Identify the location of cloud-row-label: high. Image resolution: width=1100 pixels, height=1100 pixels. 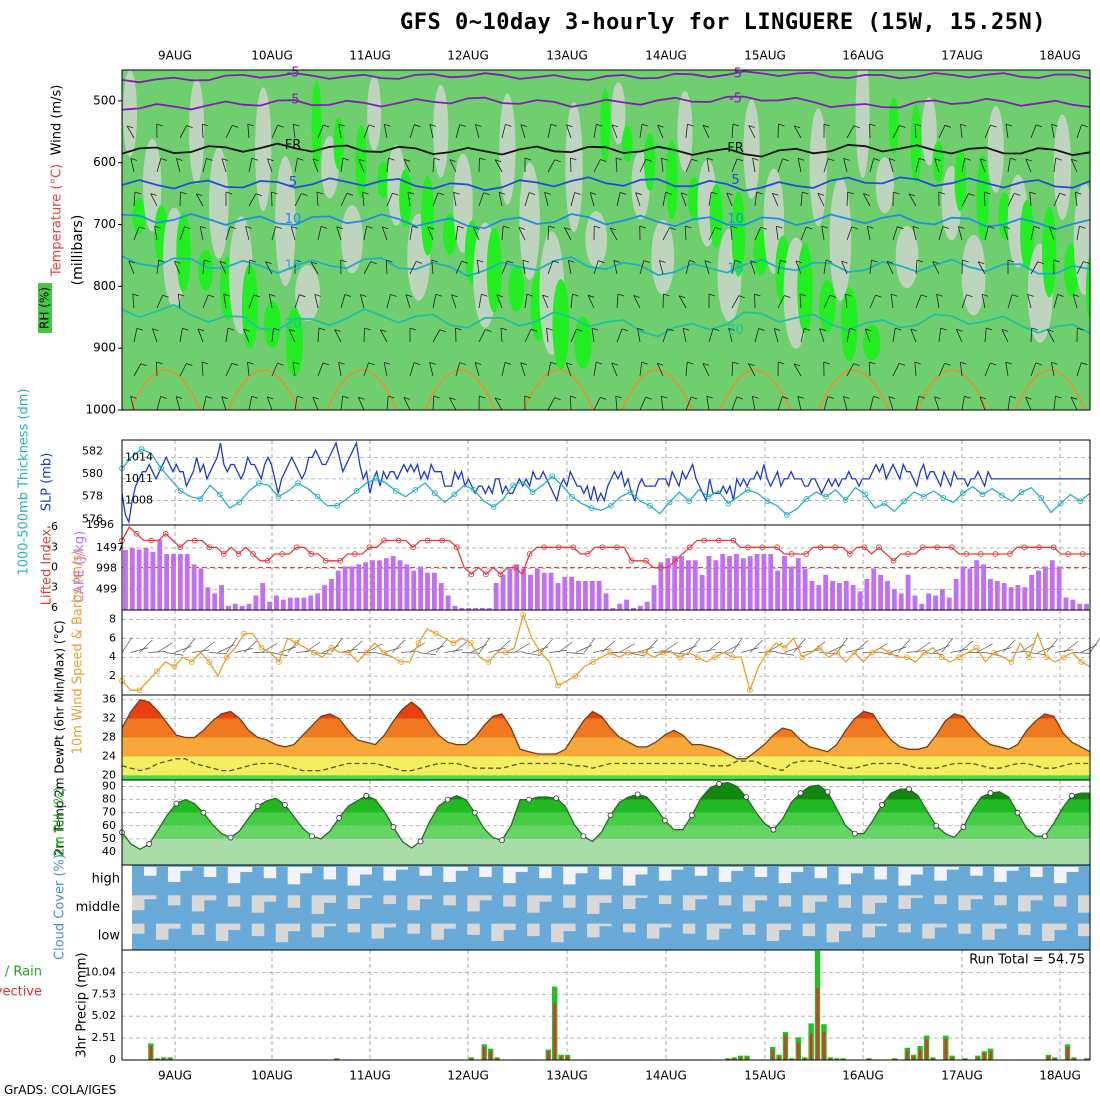
(106, 879).